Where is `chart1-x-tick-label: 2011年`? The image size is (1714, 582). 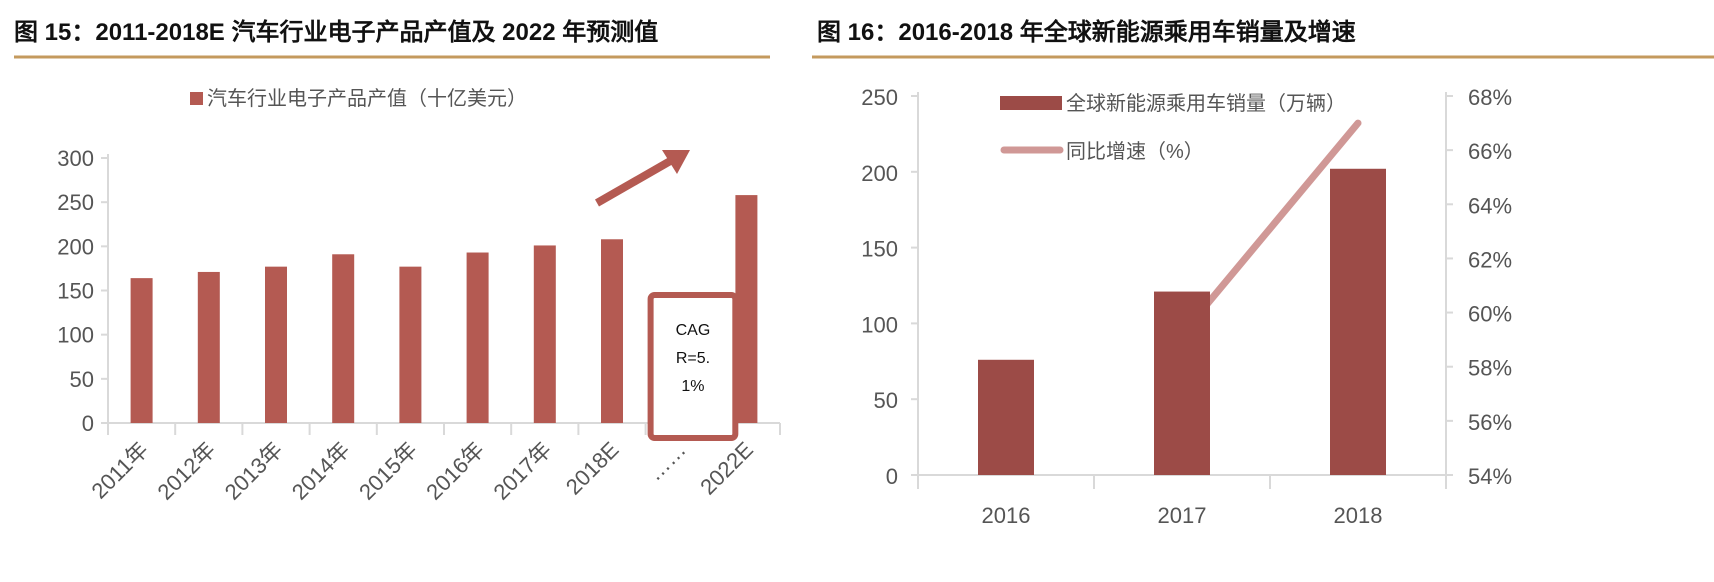 chart1-x-tick-label: 2011年 is located at coordinates (119, 470).